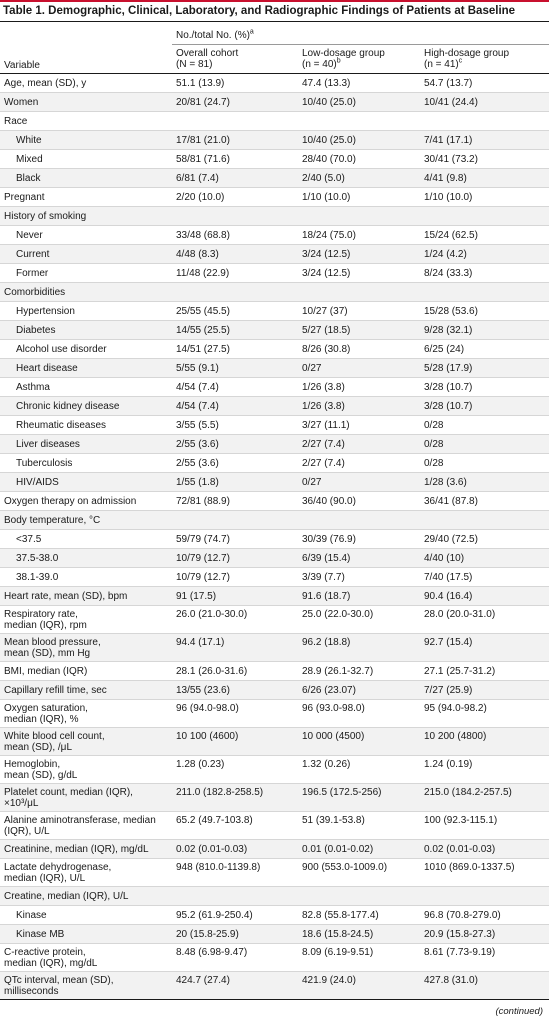 The image size is (549, 1024). What do you see at coordinates (29, 235) in the screenshot?
I see `row-label: Never` at bounding box center [29, 235].